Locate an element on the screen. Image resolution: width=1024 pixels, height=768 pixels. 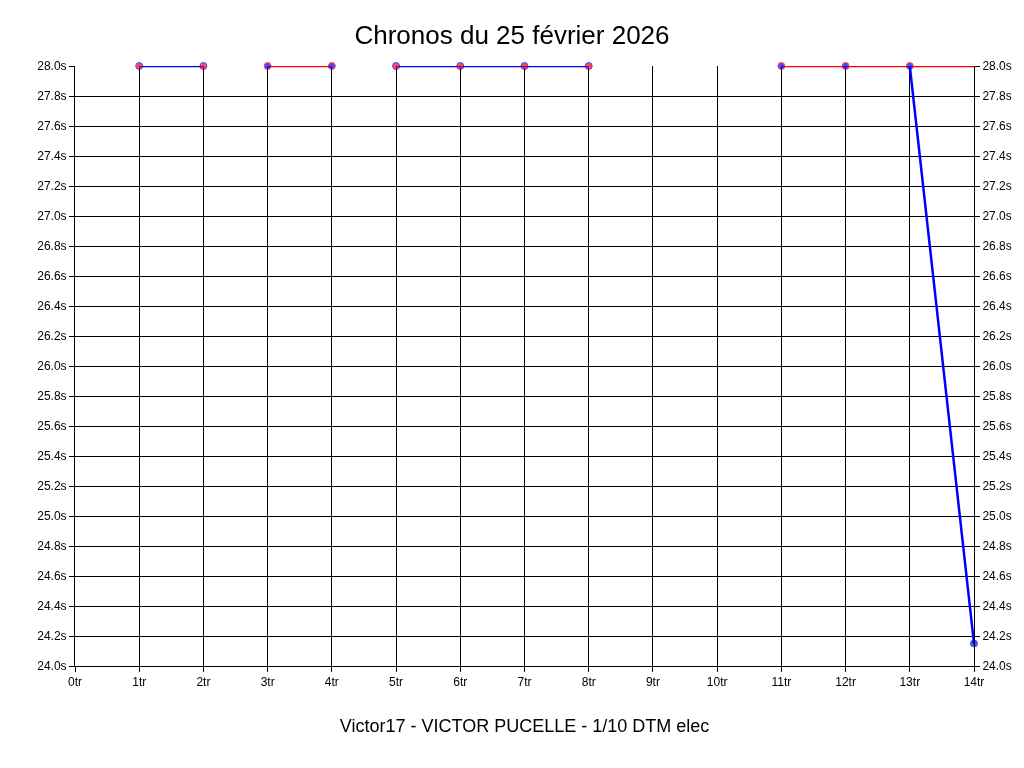
y2-tick-label: 28.0s is located at coordinates (997, 66).